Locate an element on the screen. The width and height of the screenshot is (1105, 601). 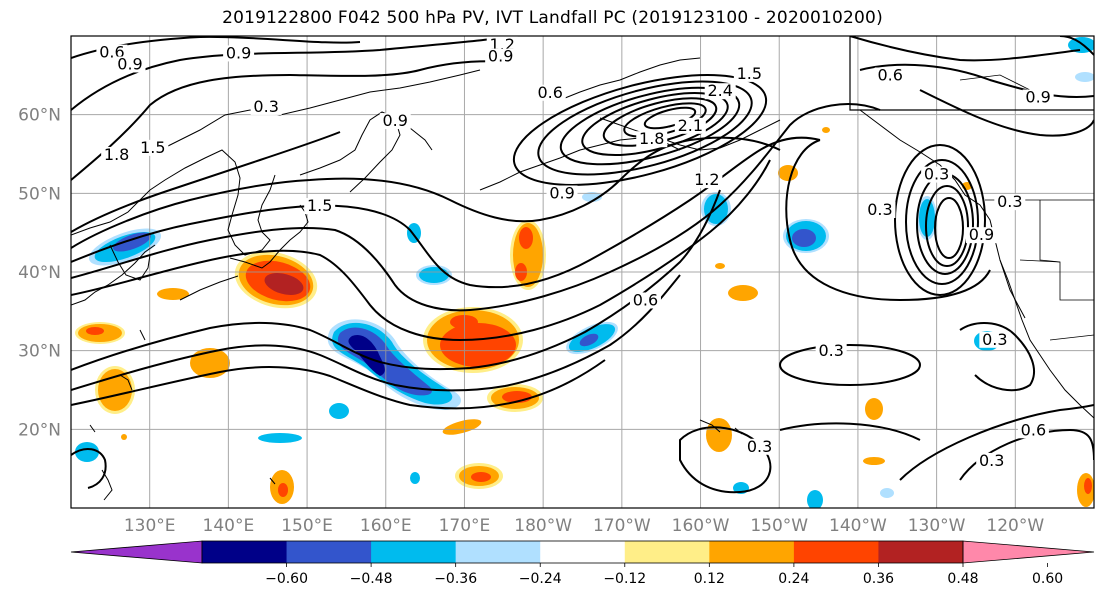
contour-label: 1.2 is located at coordinates (706, 179).